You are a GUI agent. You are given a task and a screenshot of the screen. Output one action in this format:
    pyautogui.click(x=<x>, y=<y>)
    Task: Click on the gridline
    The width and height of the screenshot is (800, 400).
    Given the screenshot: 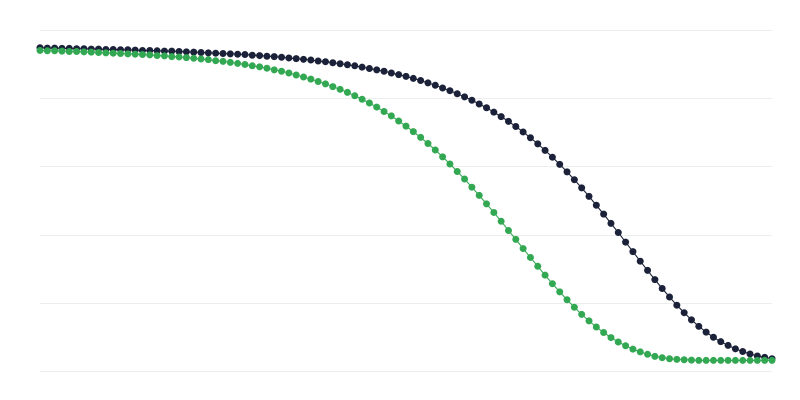 What is the action you would take?
    pyautogui.click(x=406, y=303)
    